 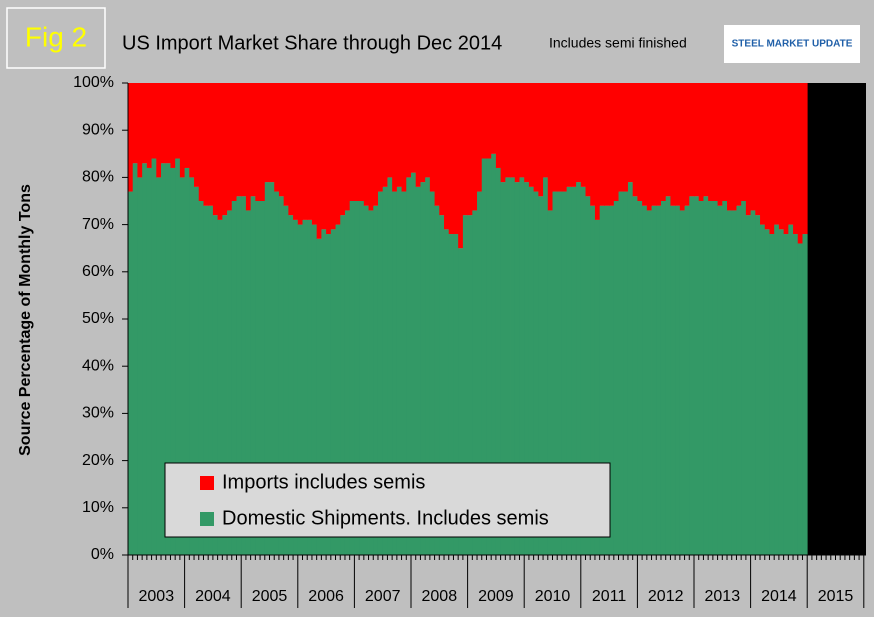 What do you see at coordinates (792, 44) in the screenshot?
I see `logo-box` at bounding box center [792, 44].